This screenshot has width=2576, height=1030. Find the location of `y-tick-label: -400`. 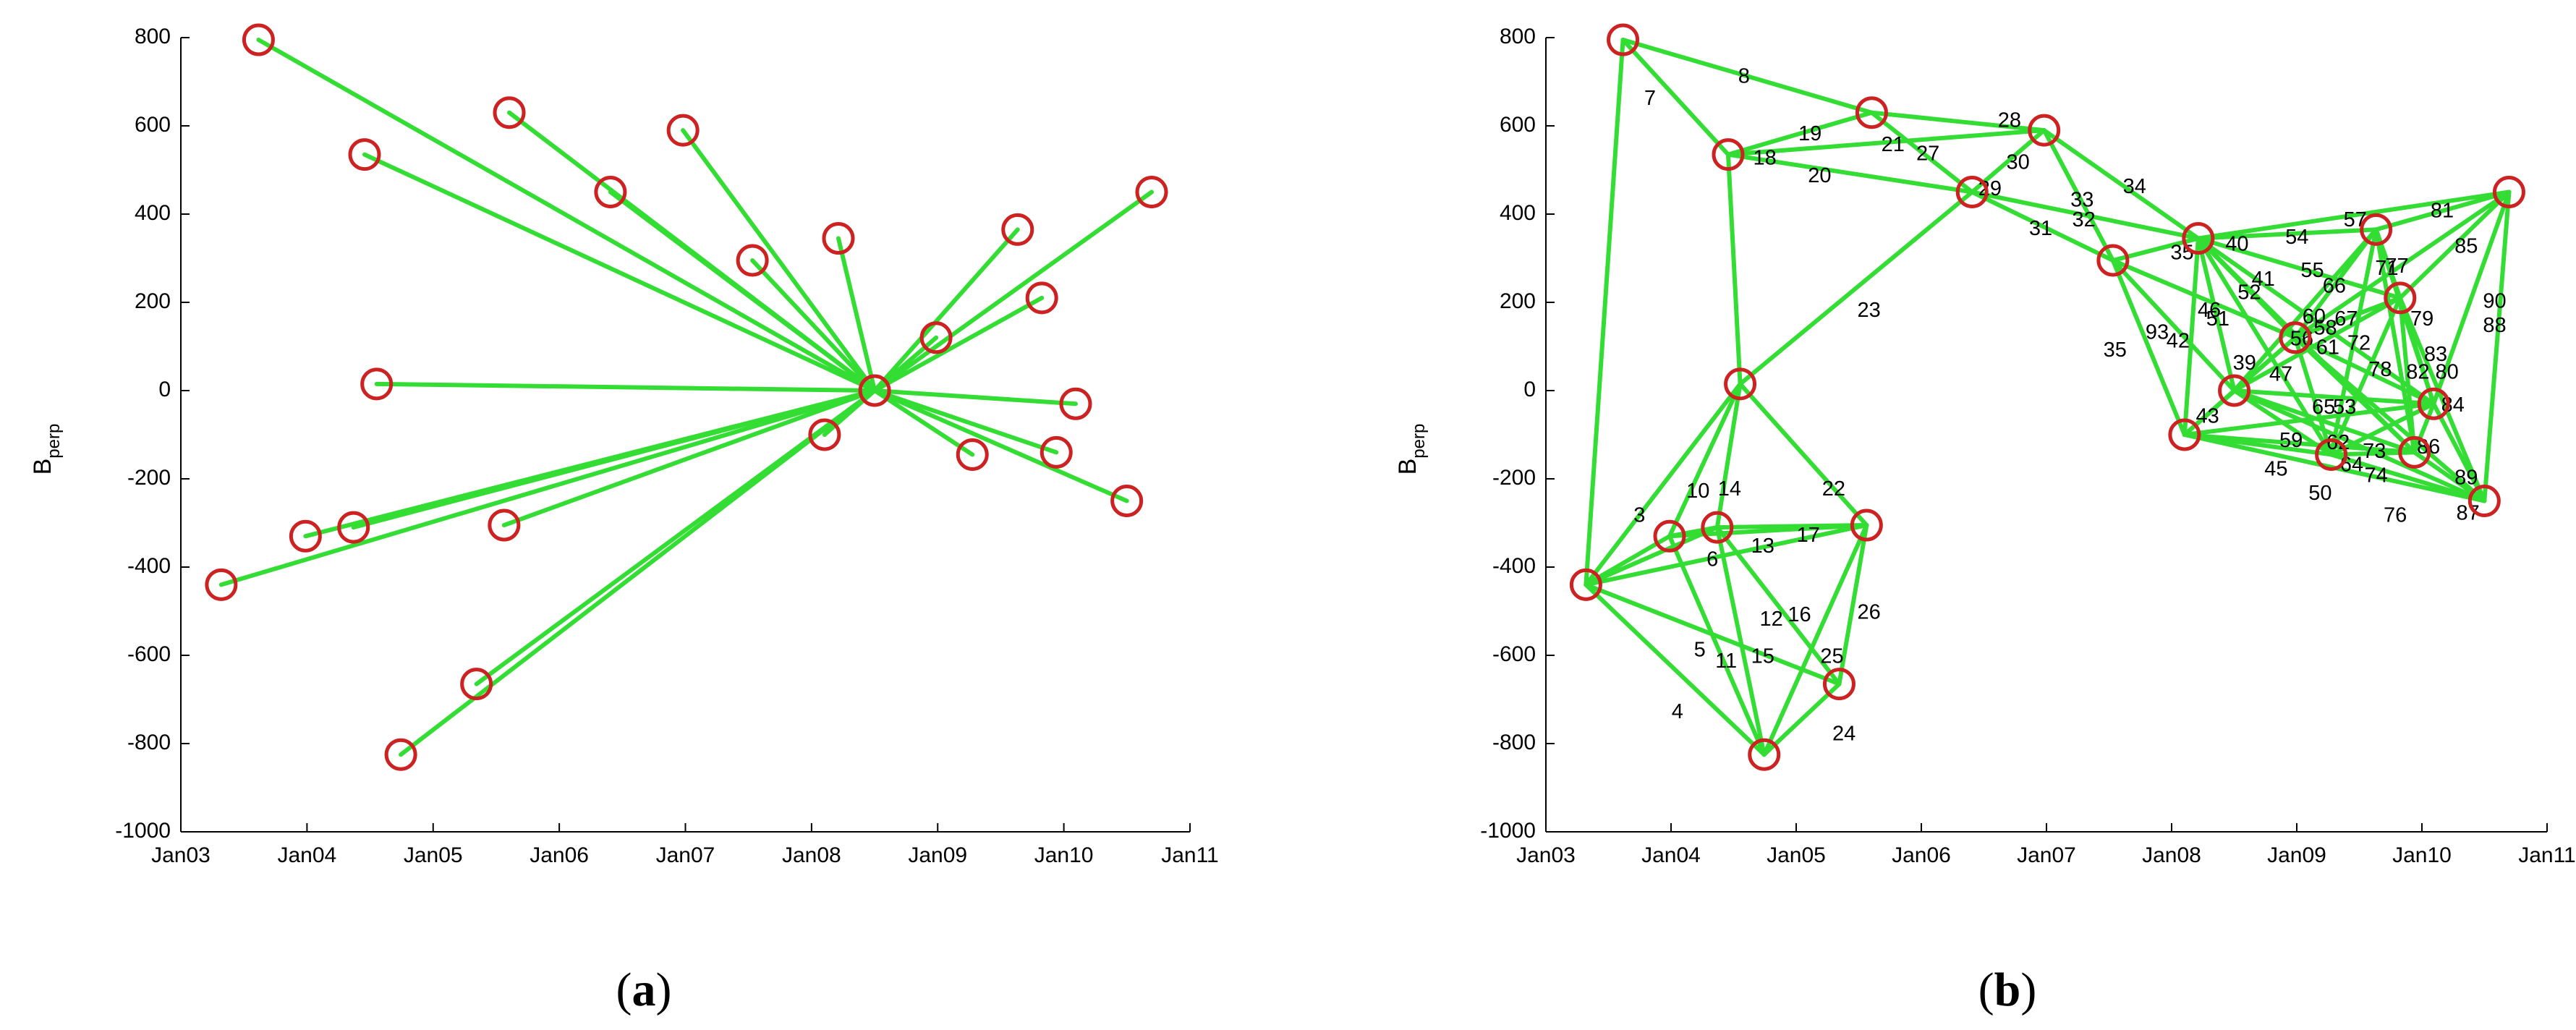

y-tick-label: -400 is located at coordinates (1514, 566).